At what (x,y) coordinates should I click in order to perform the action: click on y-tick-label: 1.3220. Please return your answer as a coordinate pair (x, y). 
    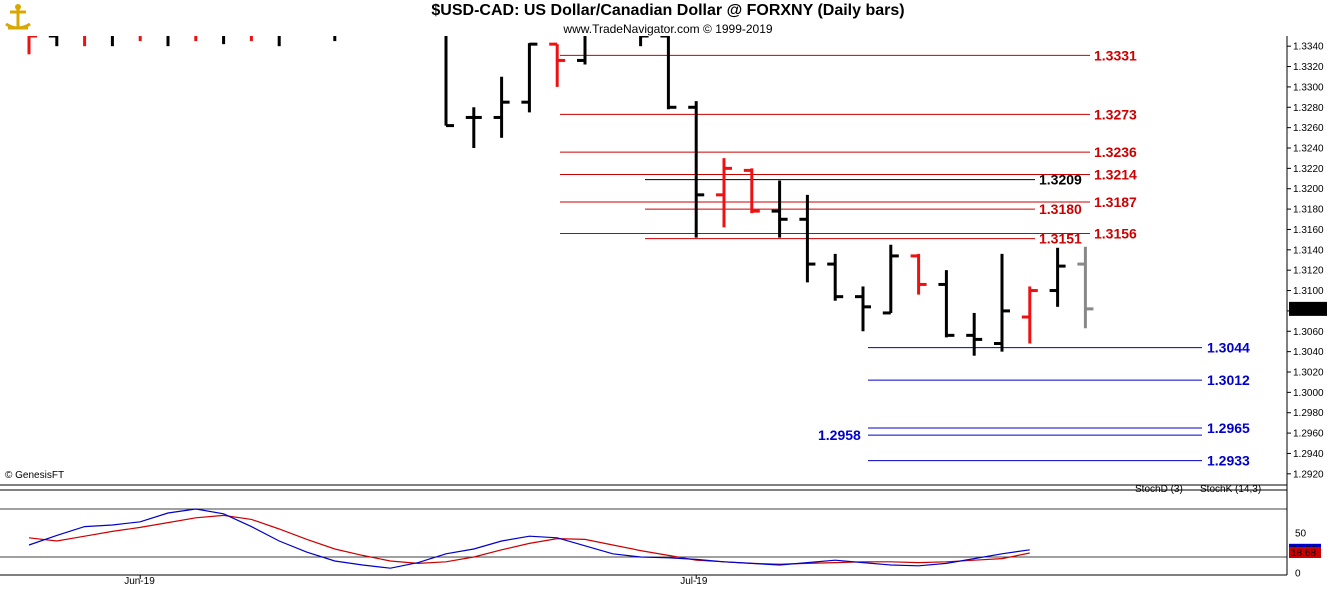
    Looking at the image, I should click on (1308, 169).